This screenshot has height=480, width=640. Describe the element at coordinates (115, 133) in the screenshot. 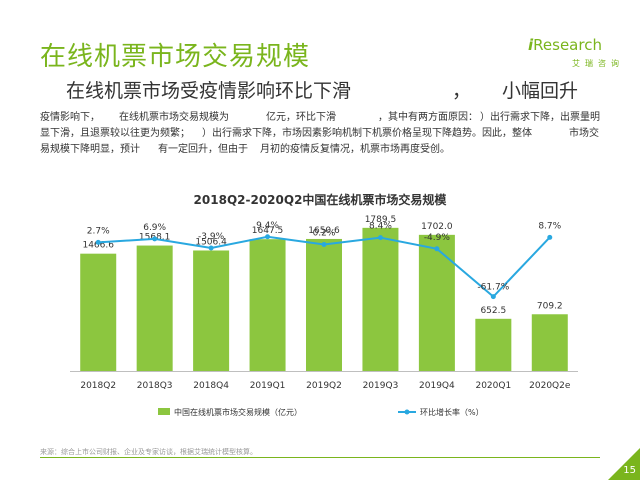

I see `para-fragment: 显下滑，且退票较以往更为频繁；` at that location.